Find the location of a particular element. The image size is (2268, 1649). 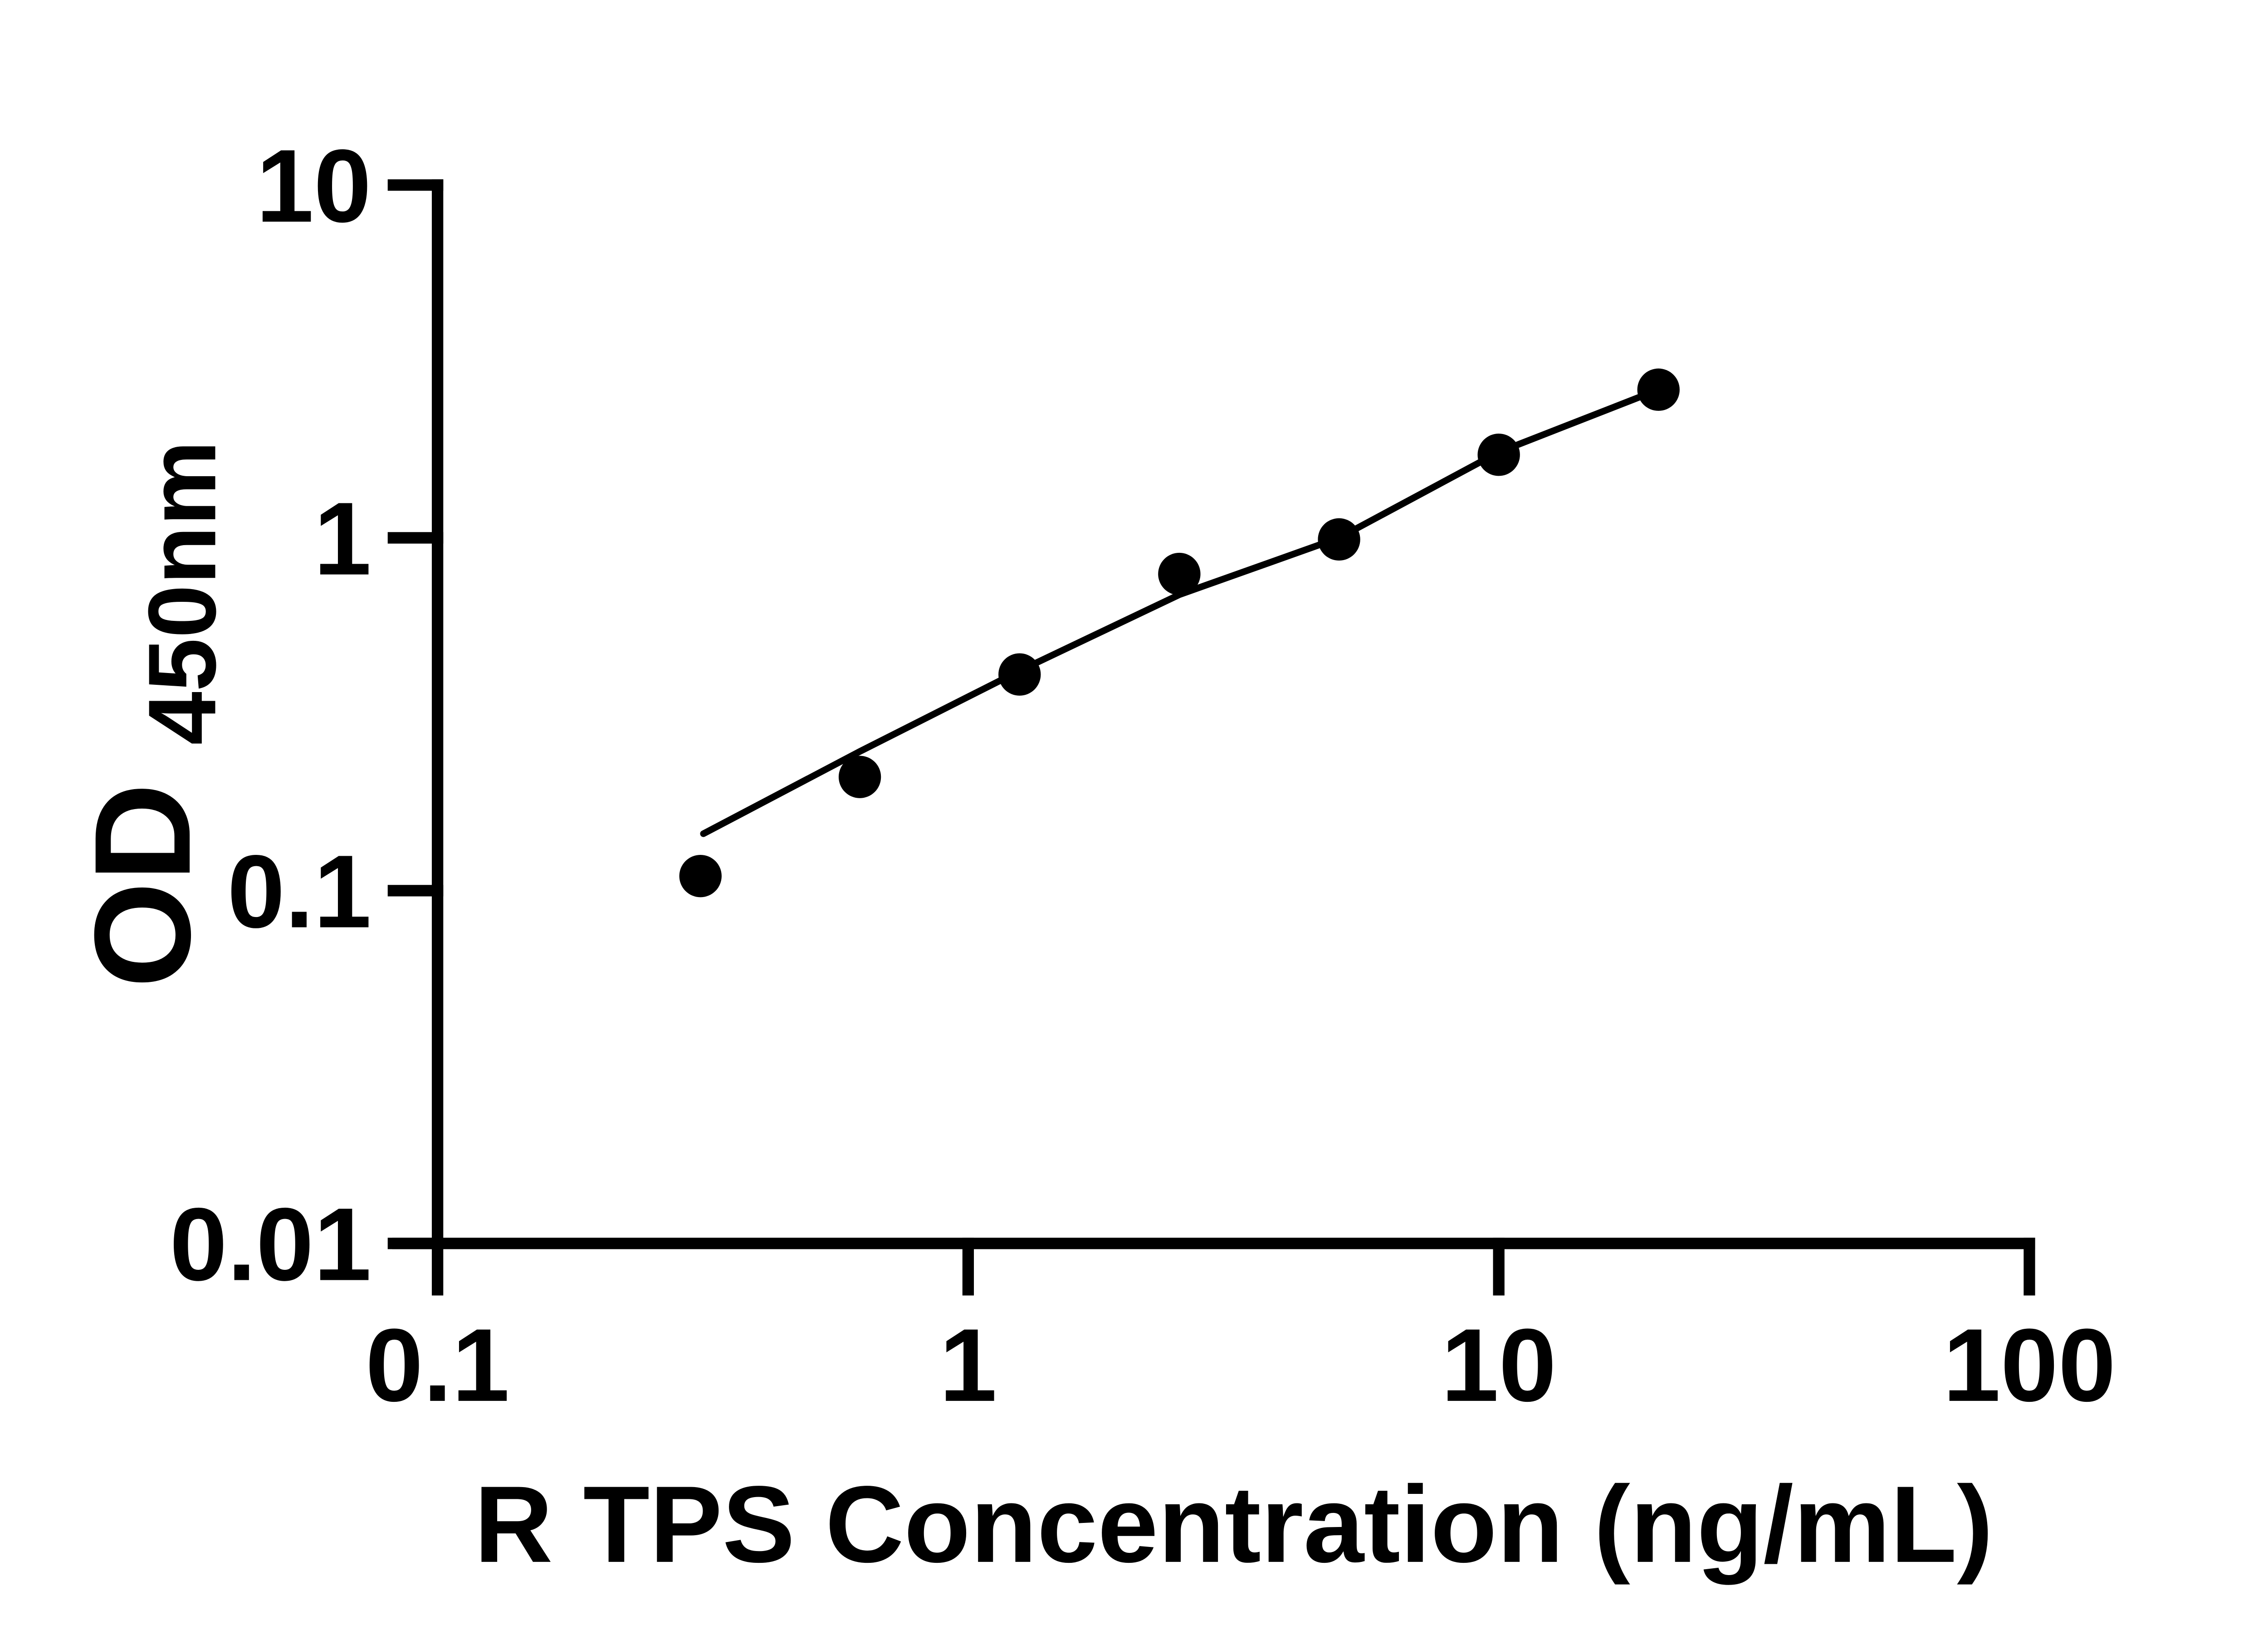

x-tick-label: 0.1 is located at coordinates (438, 1365).